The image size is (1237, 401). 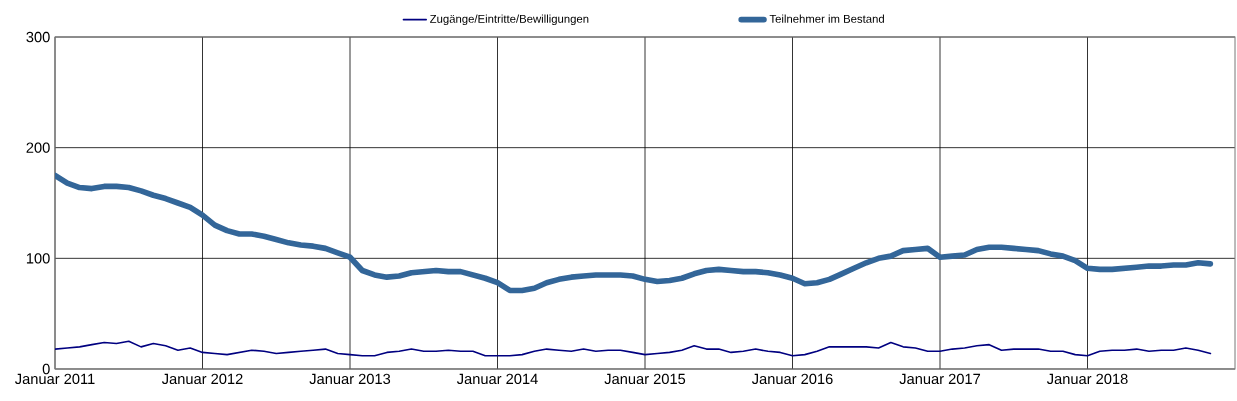 What do you see at coordinates (38, 37) in the screenshot?
I see `y-tick-label: 300` at bounding box center [38, 37].